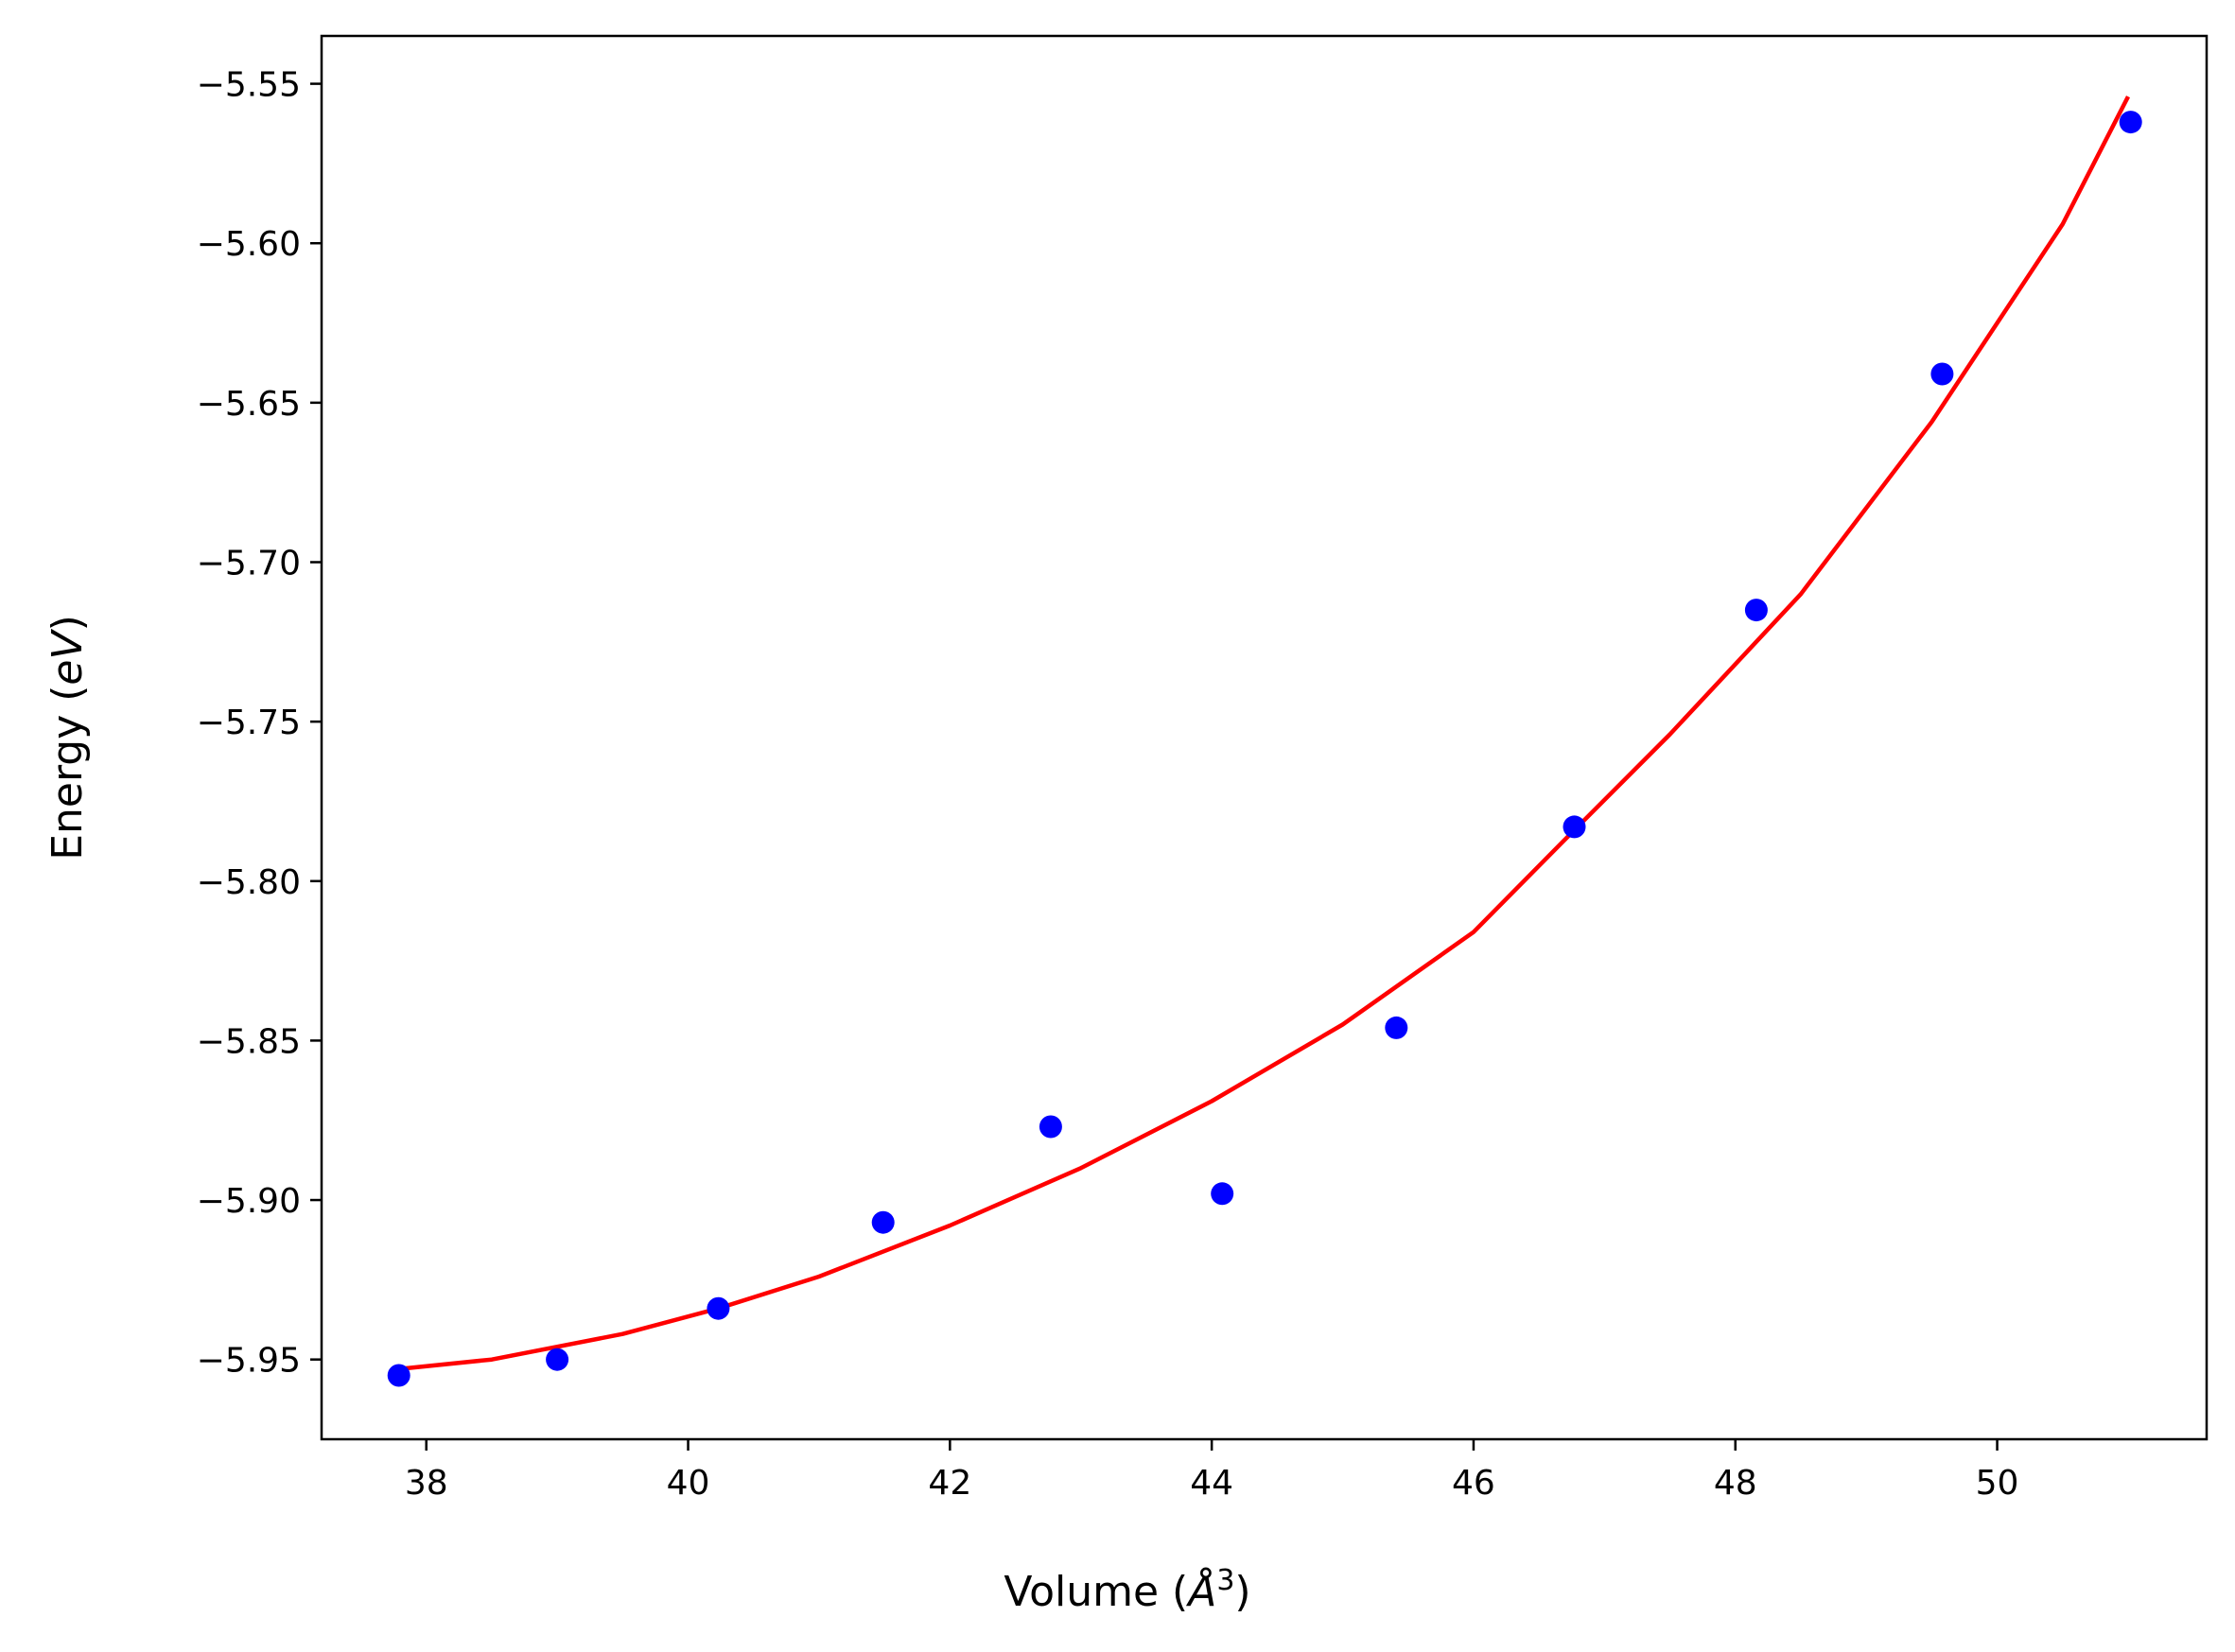 Image resolution: width=2235 pixels, height=1652 pixels. Describe the element at coordinates (249, 723) in the screenshot. I see `y-tick-label: −5.75` at that location.